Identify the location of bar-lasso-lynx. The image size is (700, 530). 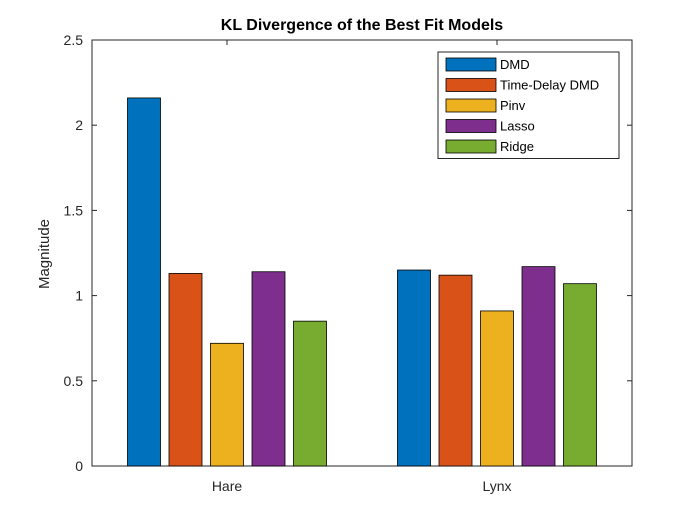
(538, 366).